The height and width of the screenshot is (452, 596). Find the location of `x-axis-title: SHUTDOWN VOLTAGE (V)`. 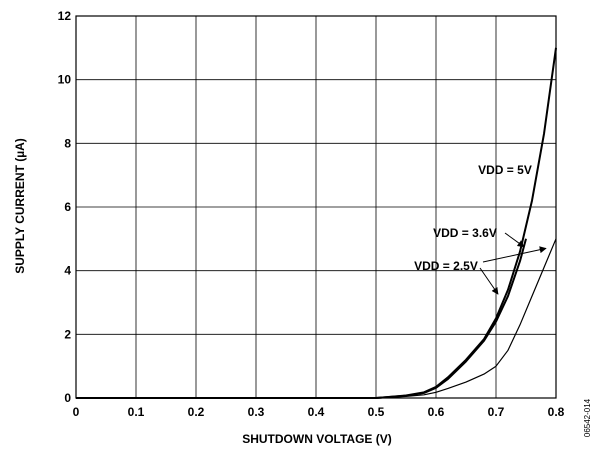

x-axis-title: SHUTDOWN VOLTAGE (V) is located at coordinates (317, 439).